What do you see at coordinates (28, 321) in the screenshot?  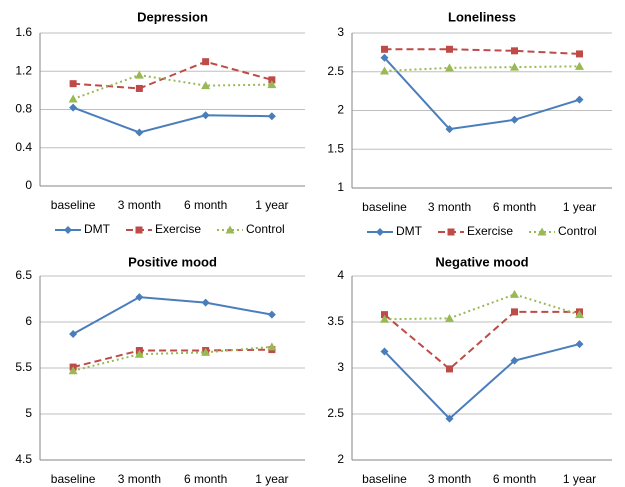 I see `y-tick-label: 6` at bounding box center [28, 321].